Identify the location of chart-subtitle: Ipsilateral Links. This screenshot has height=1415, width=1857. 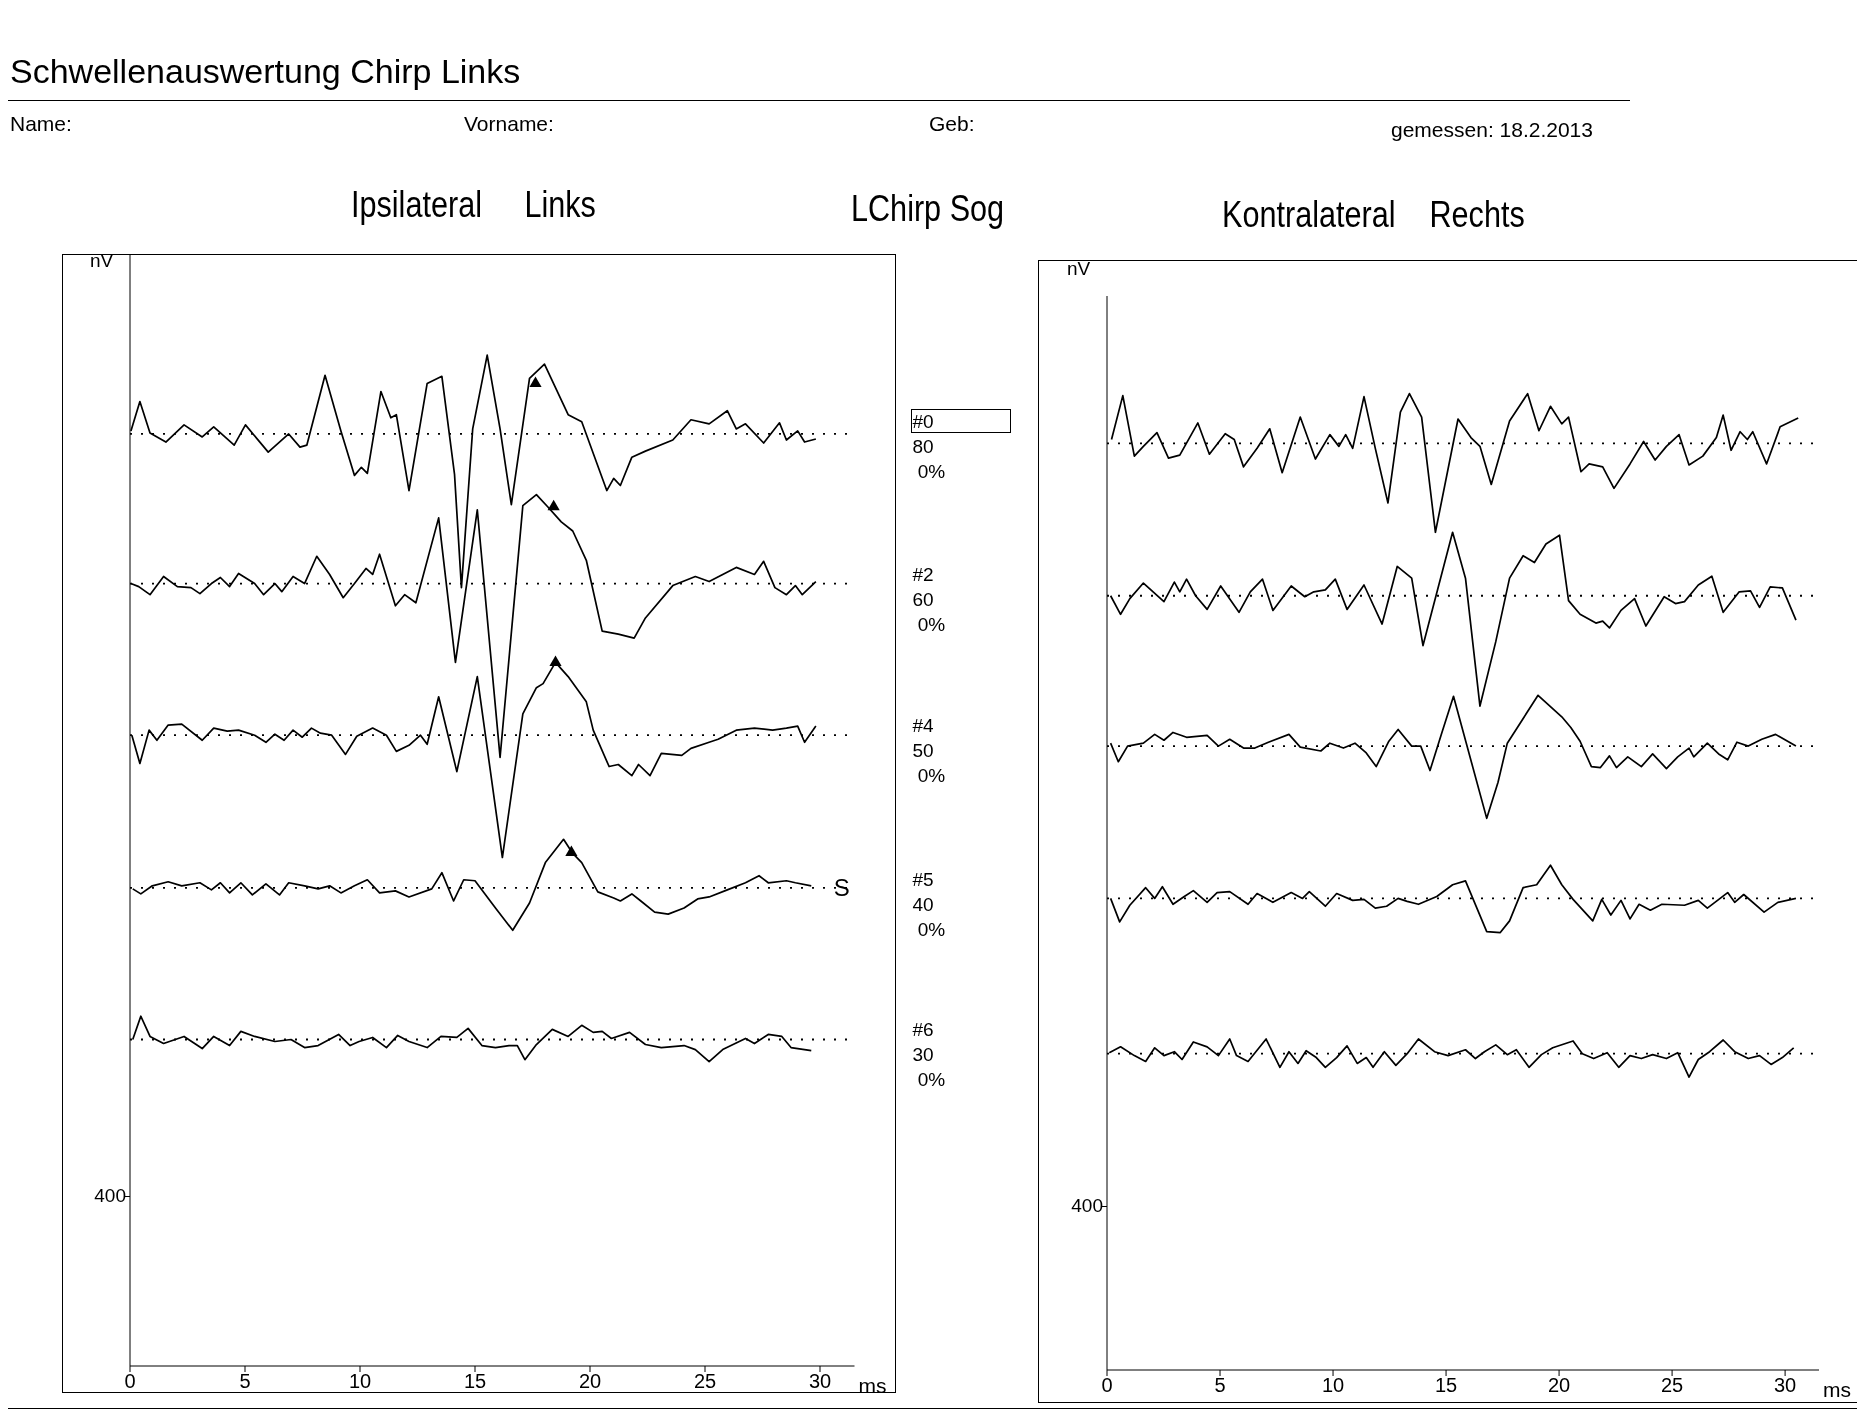
(473, 205).